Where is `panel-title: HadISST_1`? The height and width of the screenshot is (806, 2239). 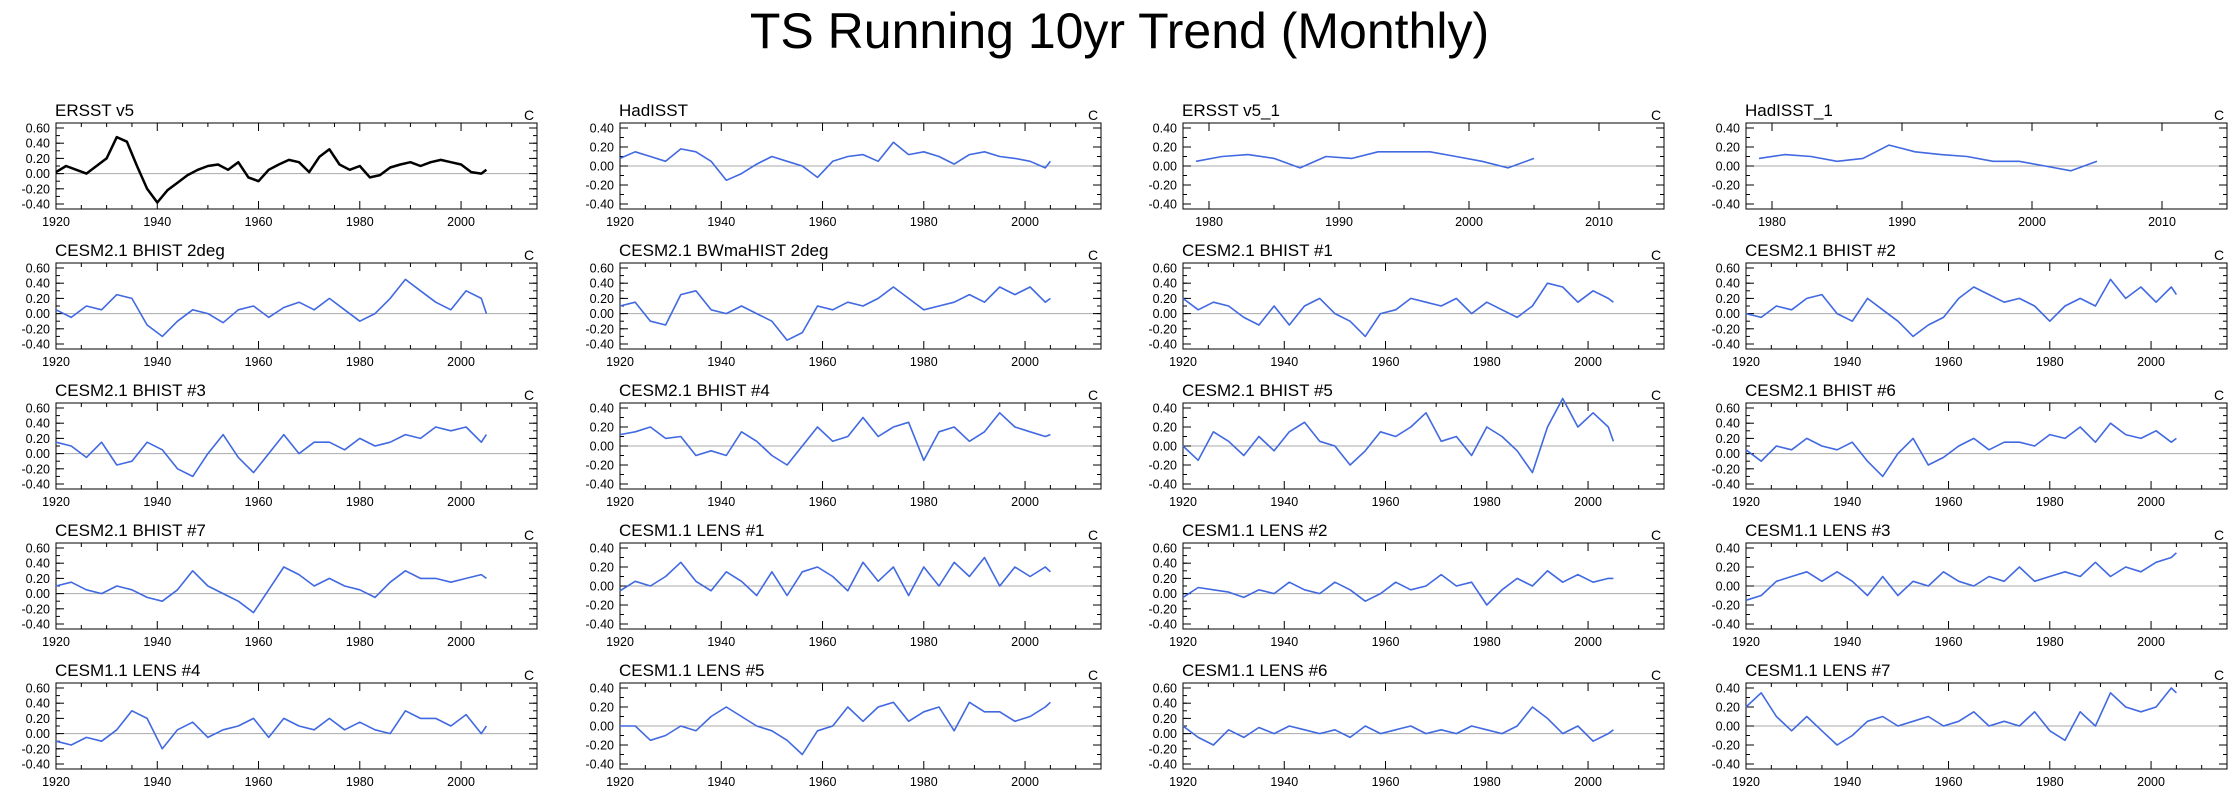
panel-title: HadISST_1 is located at coordinates (1789, 110).